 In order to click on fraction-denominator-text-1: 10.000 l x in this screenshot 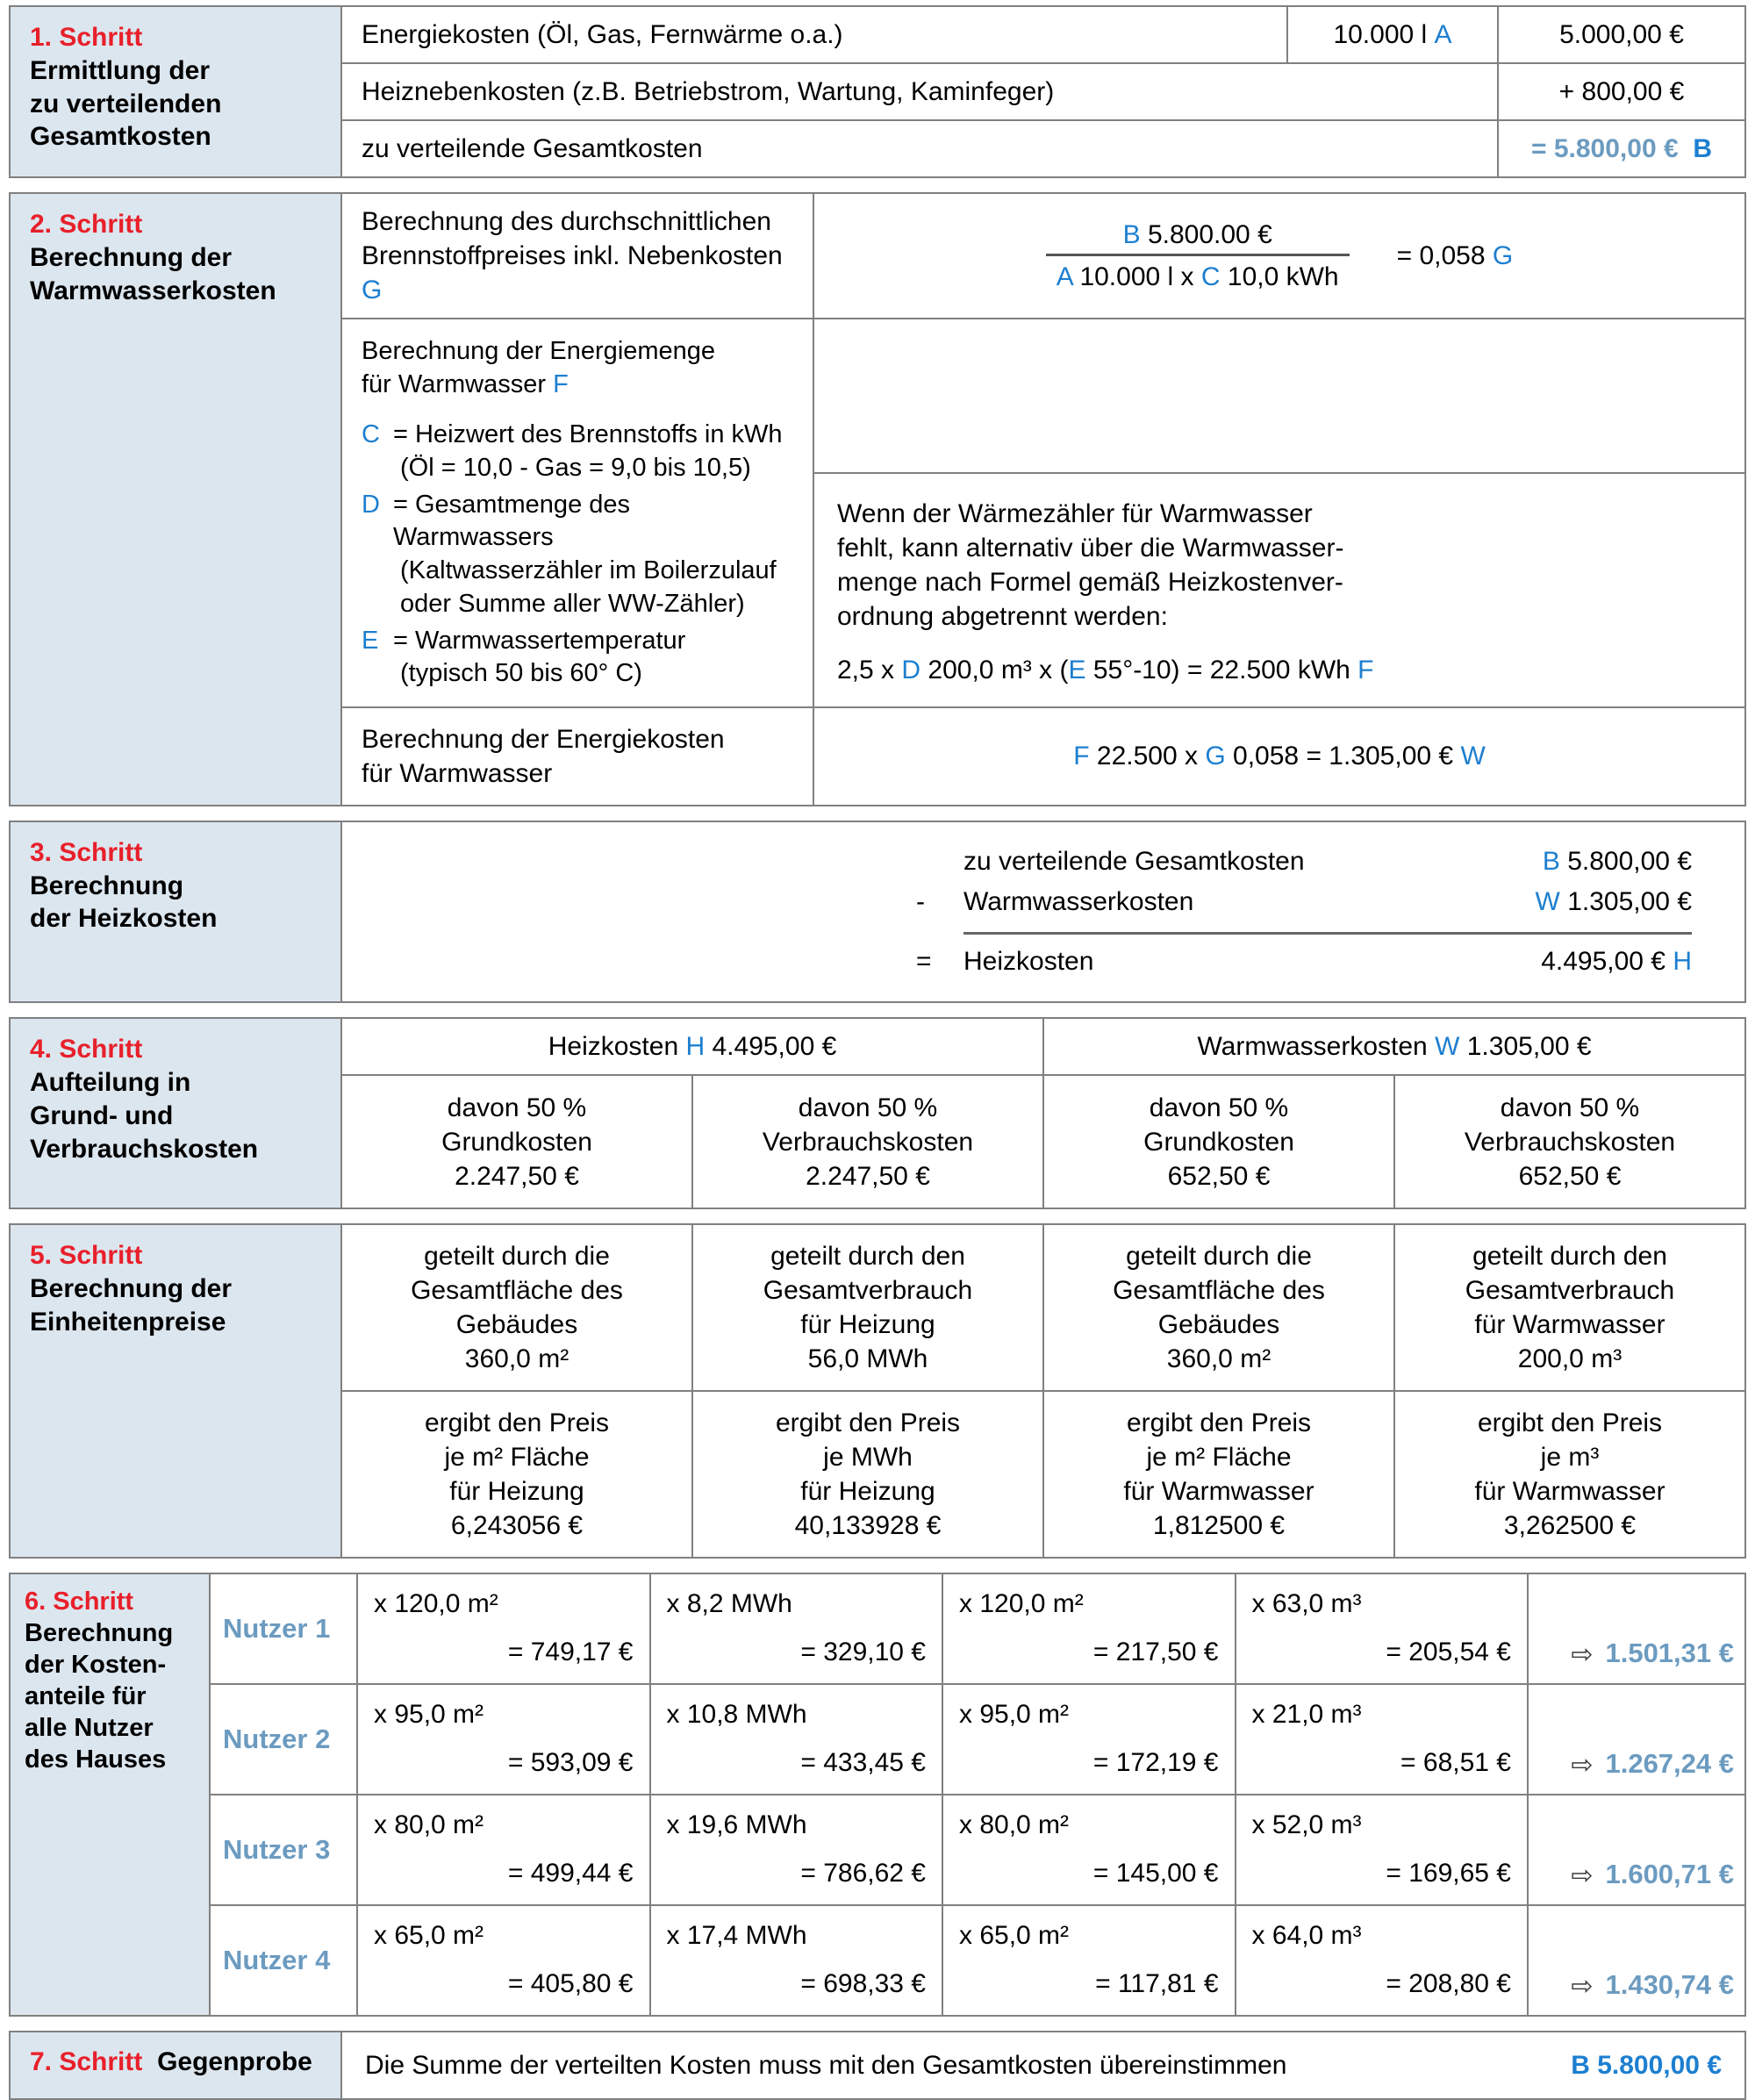, I will do `click(1136, 277)`.